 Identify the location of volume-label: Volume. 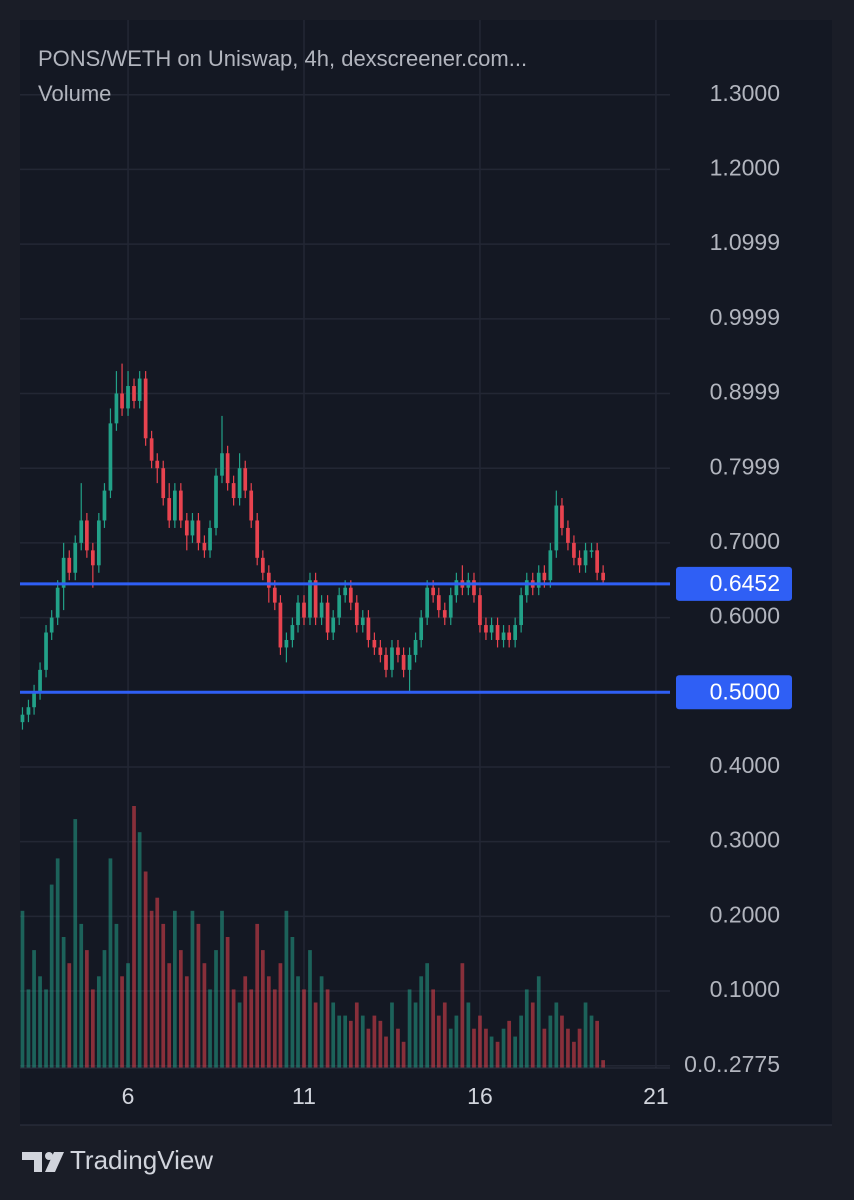
(74, 93).